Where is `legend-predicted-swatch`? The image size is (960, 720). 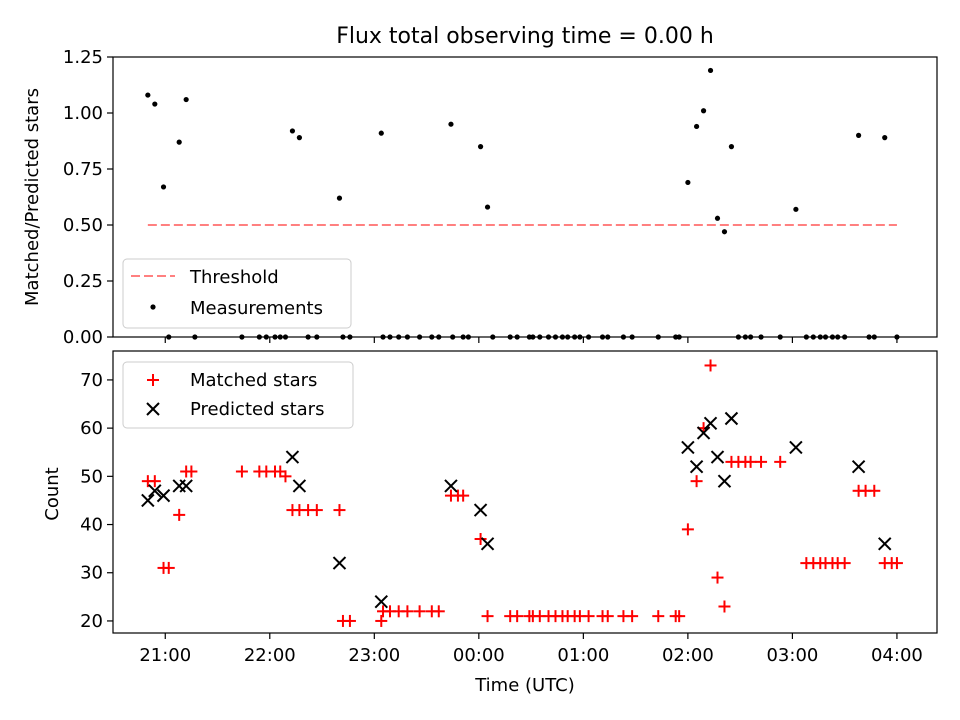 legend-predicted-swatch is located at coordinates (153, 409).